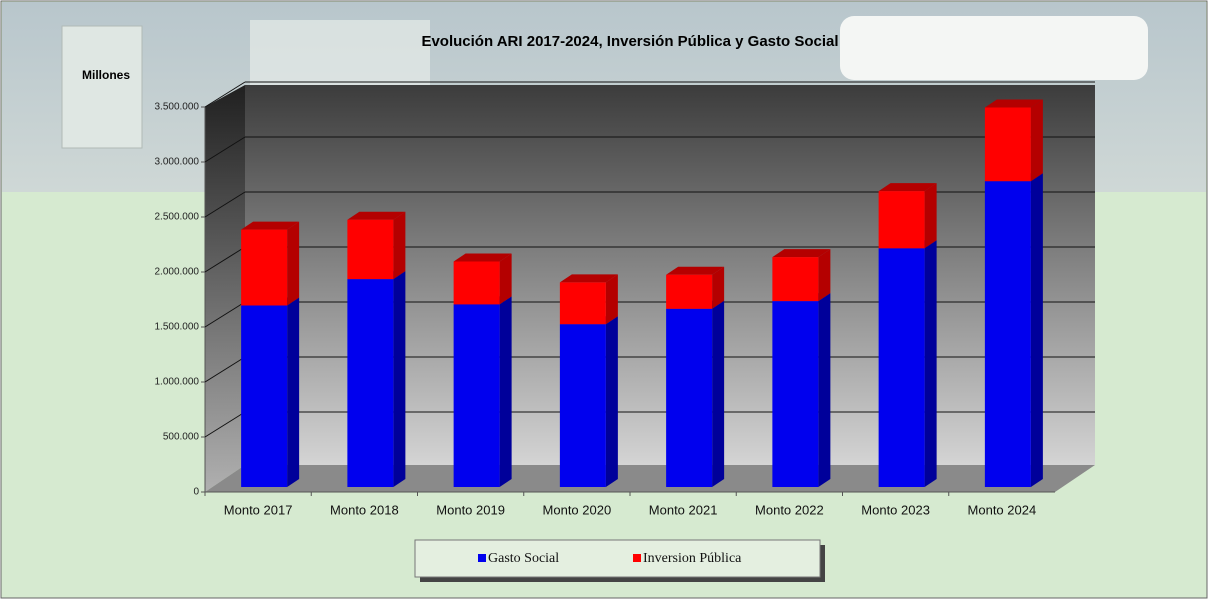 The height and width of the screenshot is (599, 1208). Describe the element at coordinates (177, 217) in the screenshot. I see `y-tick-label: 2.500.000` at that location.